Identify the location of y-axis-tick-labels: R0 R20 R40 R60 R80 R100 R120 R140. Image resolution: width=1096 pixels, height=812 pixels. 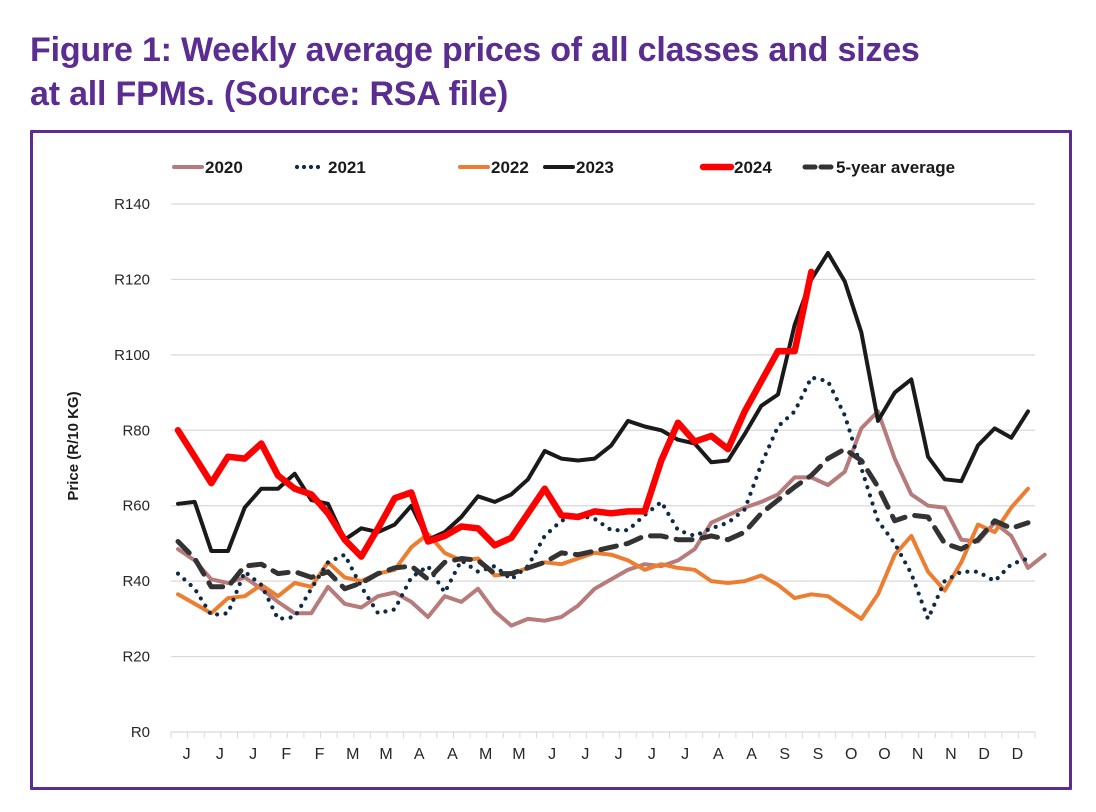
(132, 468).